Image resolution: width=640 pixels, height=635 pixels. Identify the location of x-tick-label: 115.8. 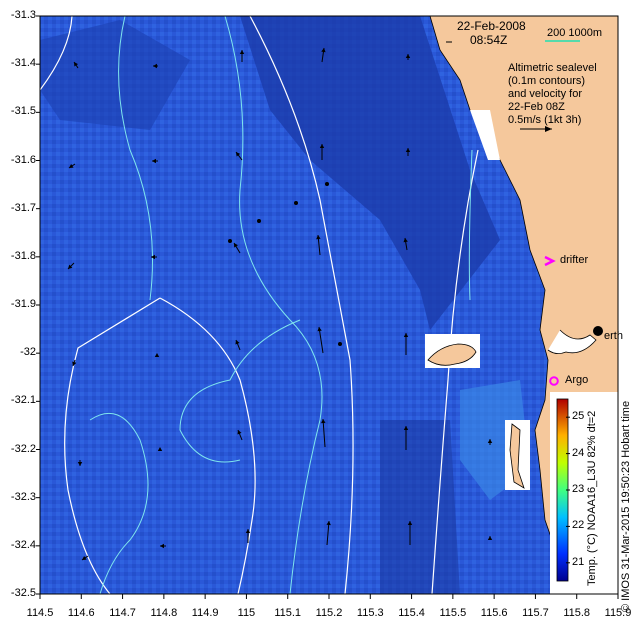
(577, 613).